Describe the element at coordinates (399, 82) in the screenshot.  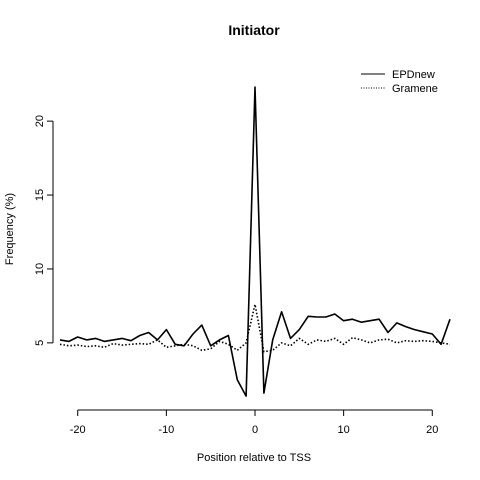
I see `legend: EPDnew Gramene` at that location.